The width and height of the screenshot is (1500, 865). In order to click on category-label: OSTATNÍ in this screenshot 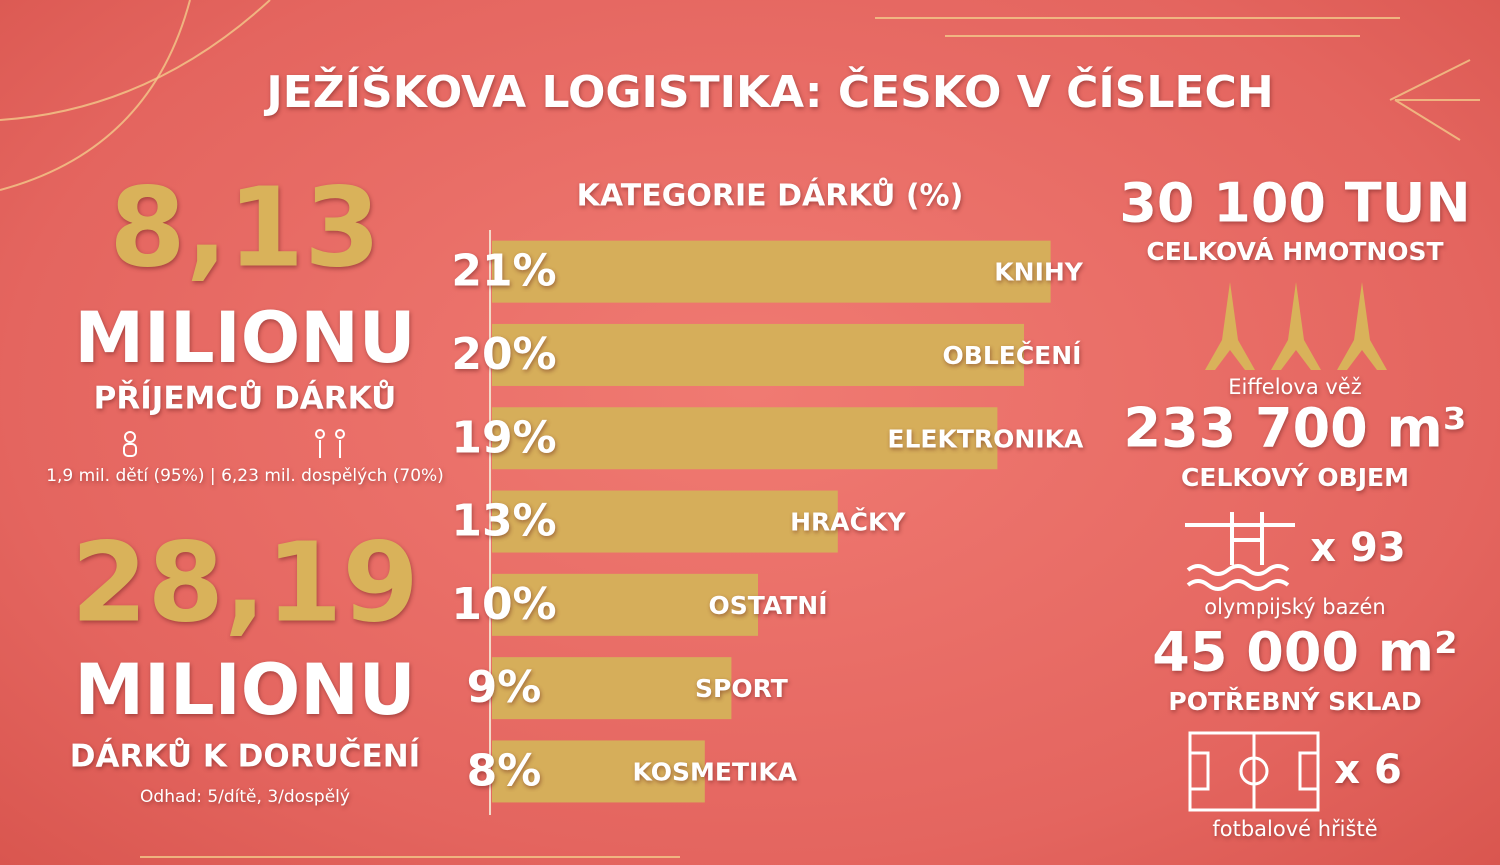, I will do `click(767, 605)`.